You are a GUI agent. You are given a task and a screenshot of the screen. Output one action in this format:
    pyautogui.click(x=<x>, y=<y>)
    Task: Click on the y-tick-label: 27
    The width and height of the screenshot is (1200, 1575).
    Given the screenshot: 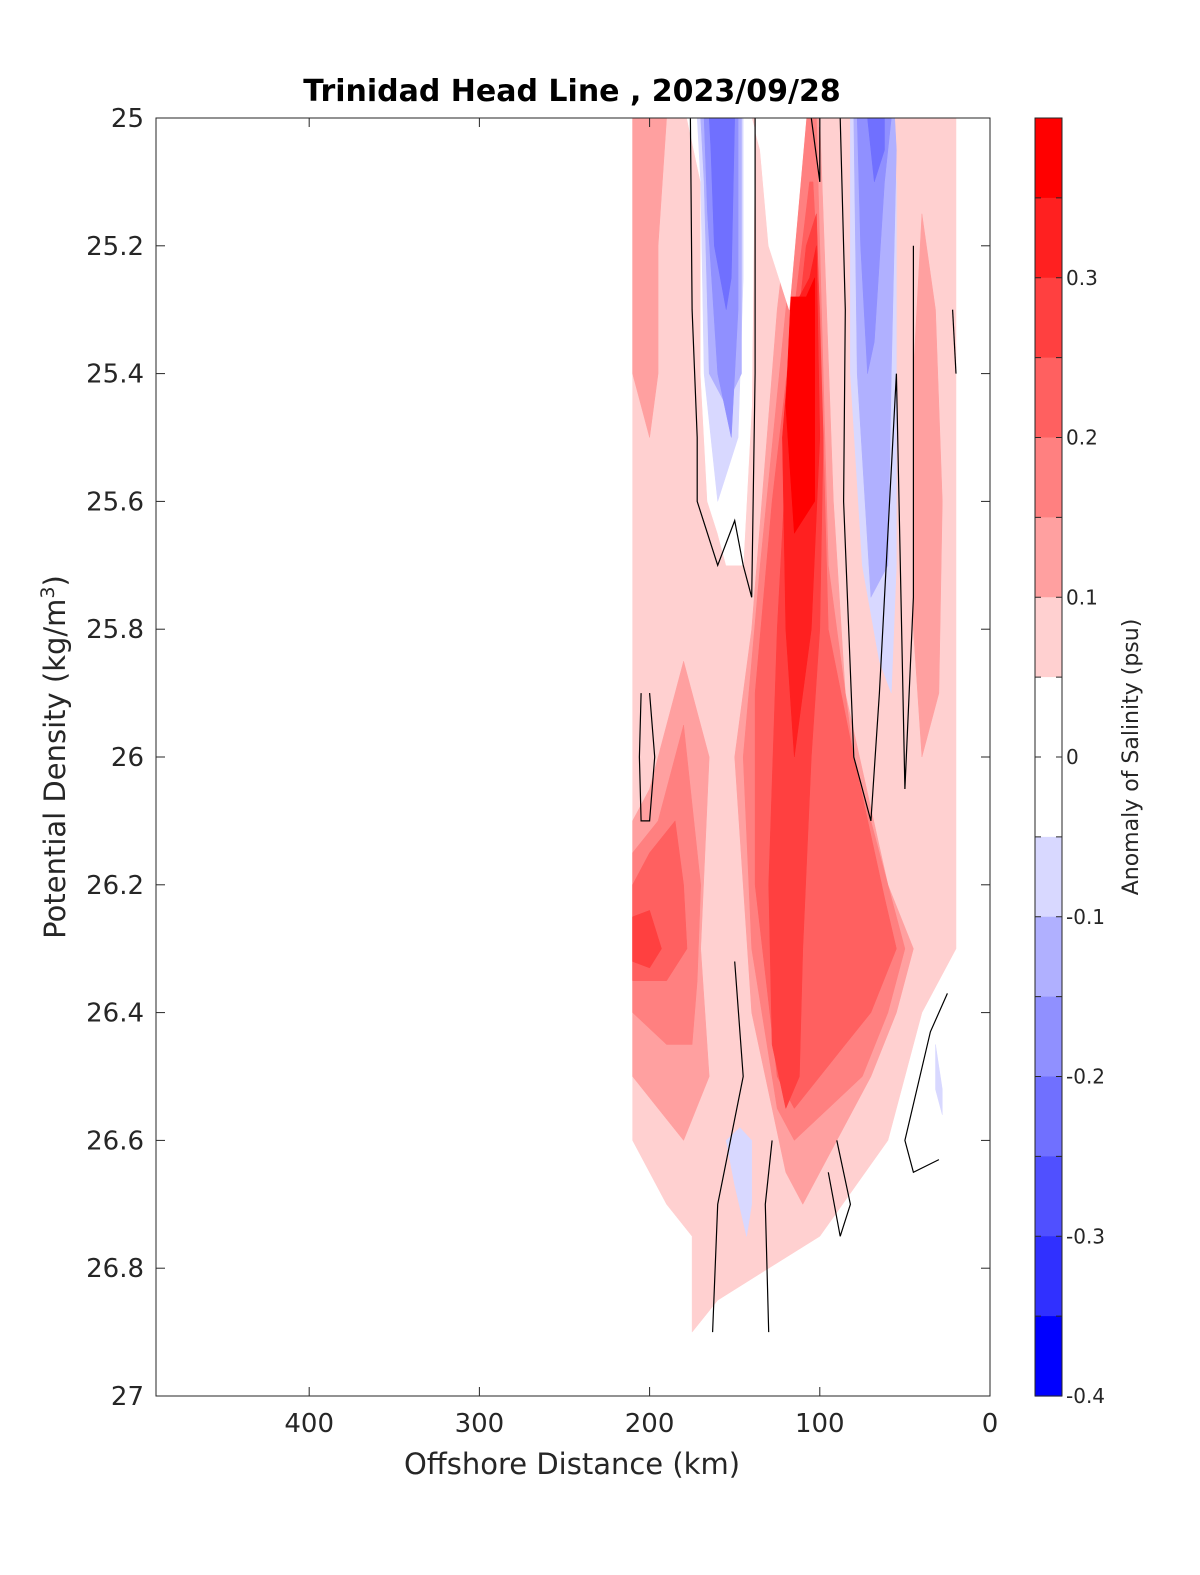 What is the action you would take?
    pyautogui.click(x=127, y=1397)
    